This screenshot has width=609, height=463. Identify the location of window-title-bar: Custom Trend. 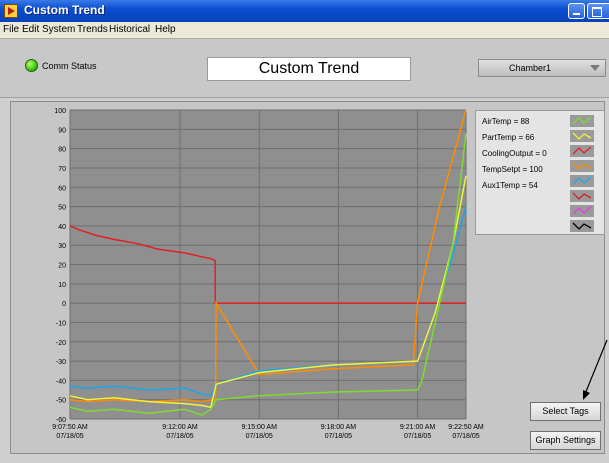
(304, 11).